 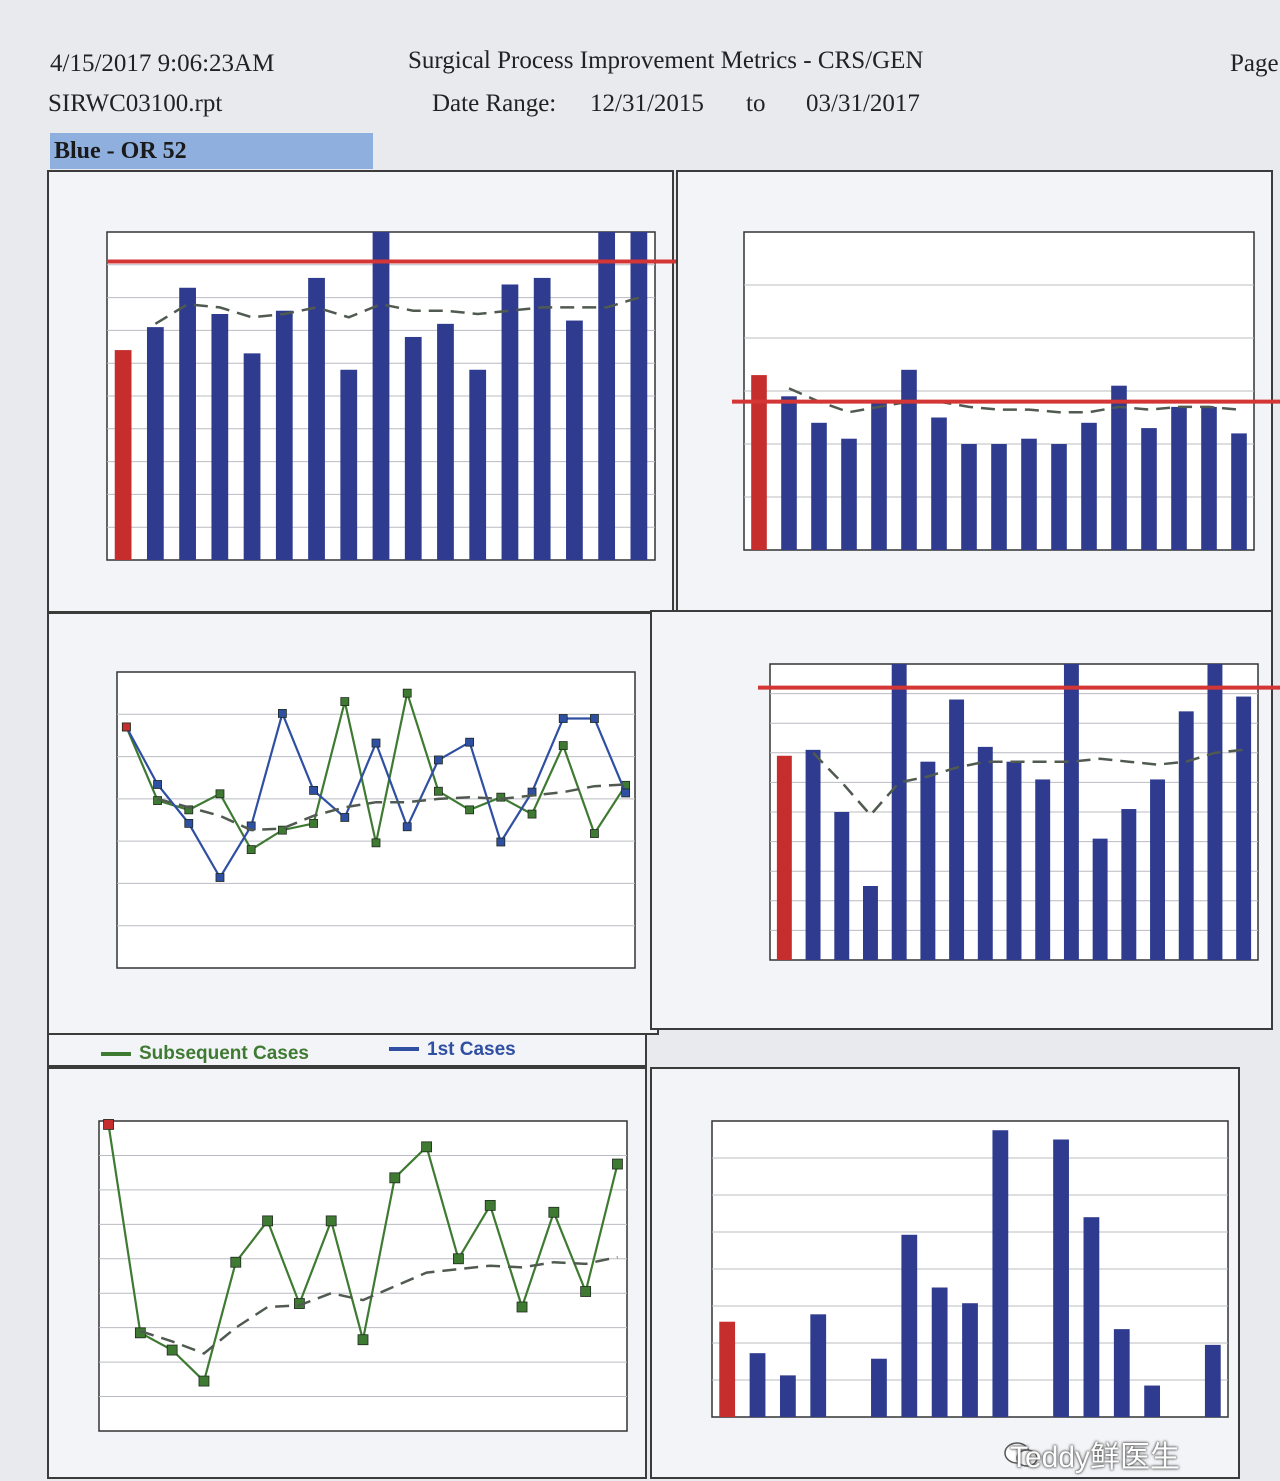 I want to click on marker-median-9-2016, so click(x=427, y=1147).